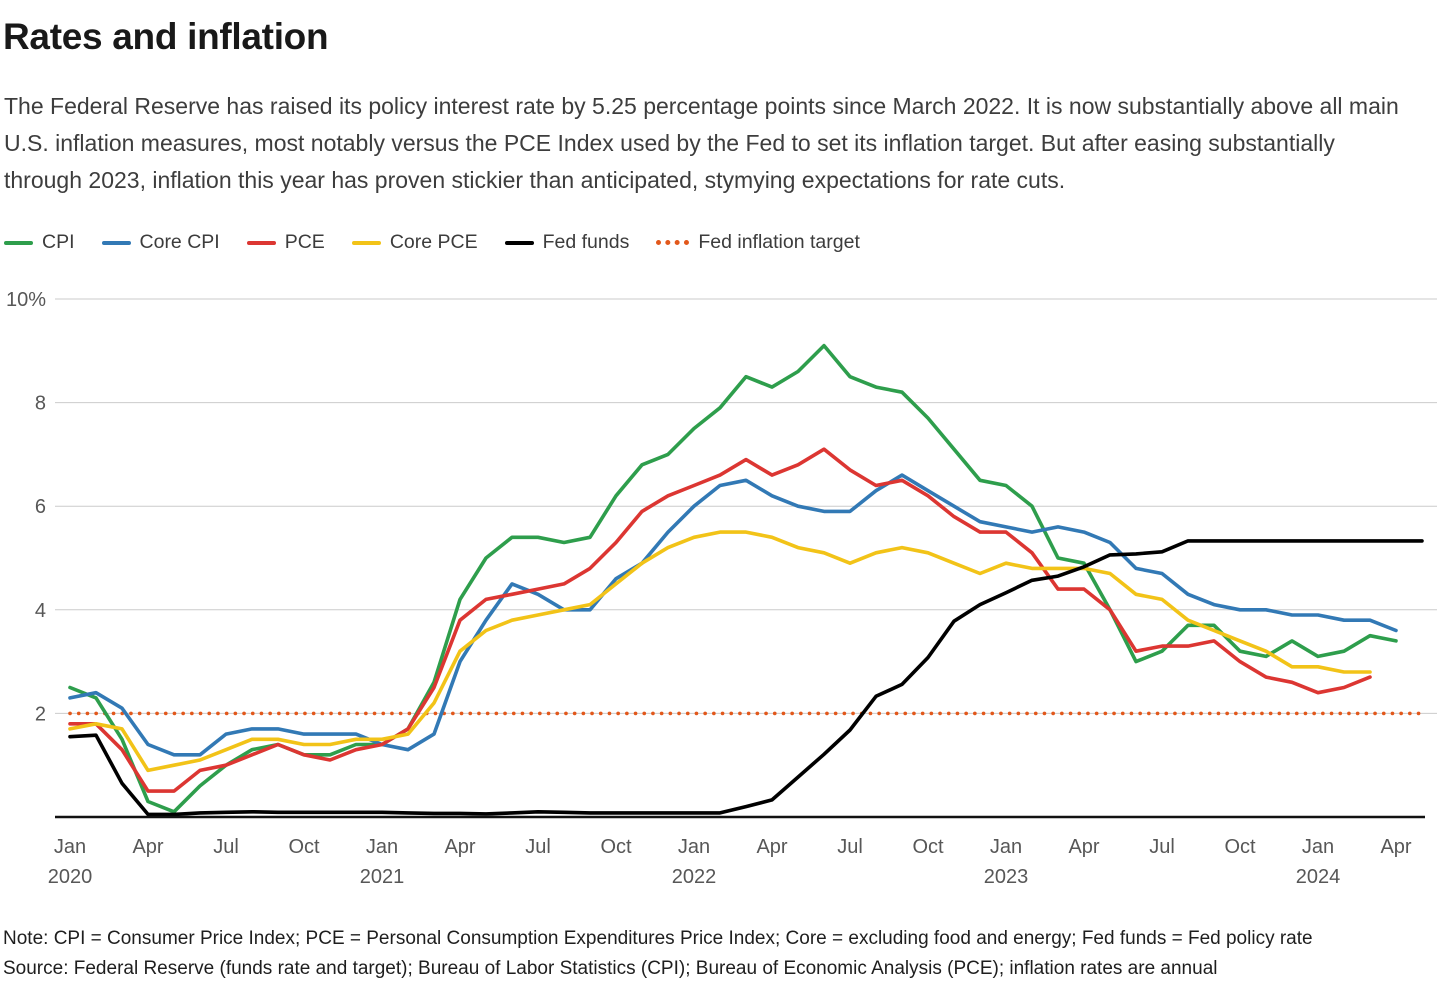 The height and width of the screenshot is (987, 1440). Describe the element at coordinates (116, 242) in the screenshot. I see `core-cpi-swatch-icon` at that location.